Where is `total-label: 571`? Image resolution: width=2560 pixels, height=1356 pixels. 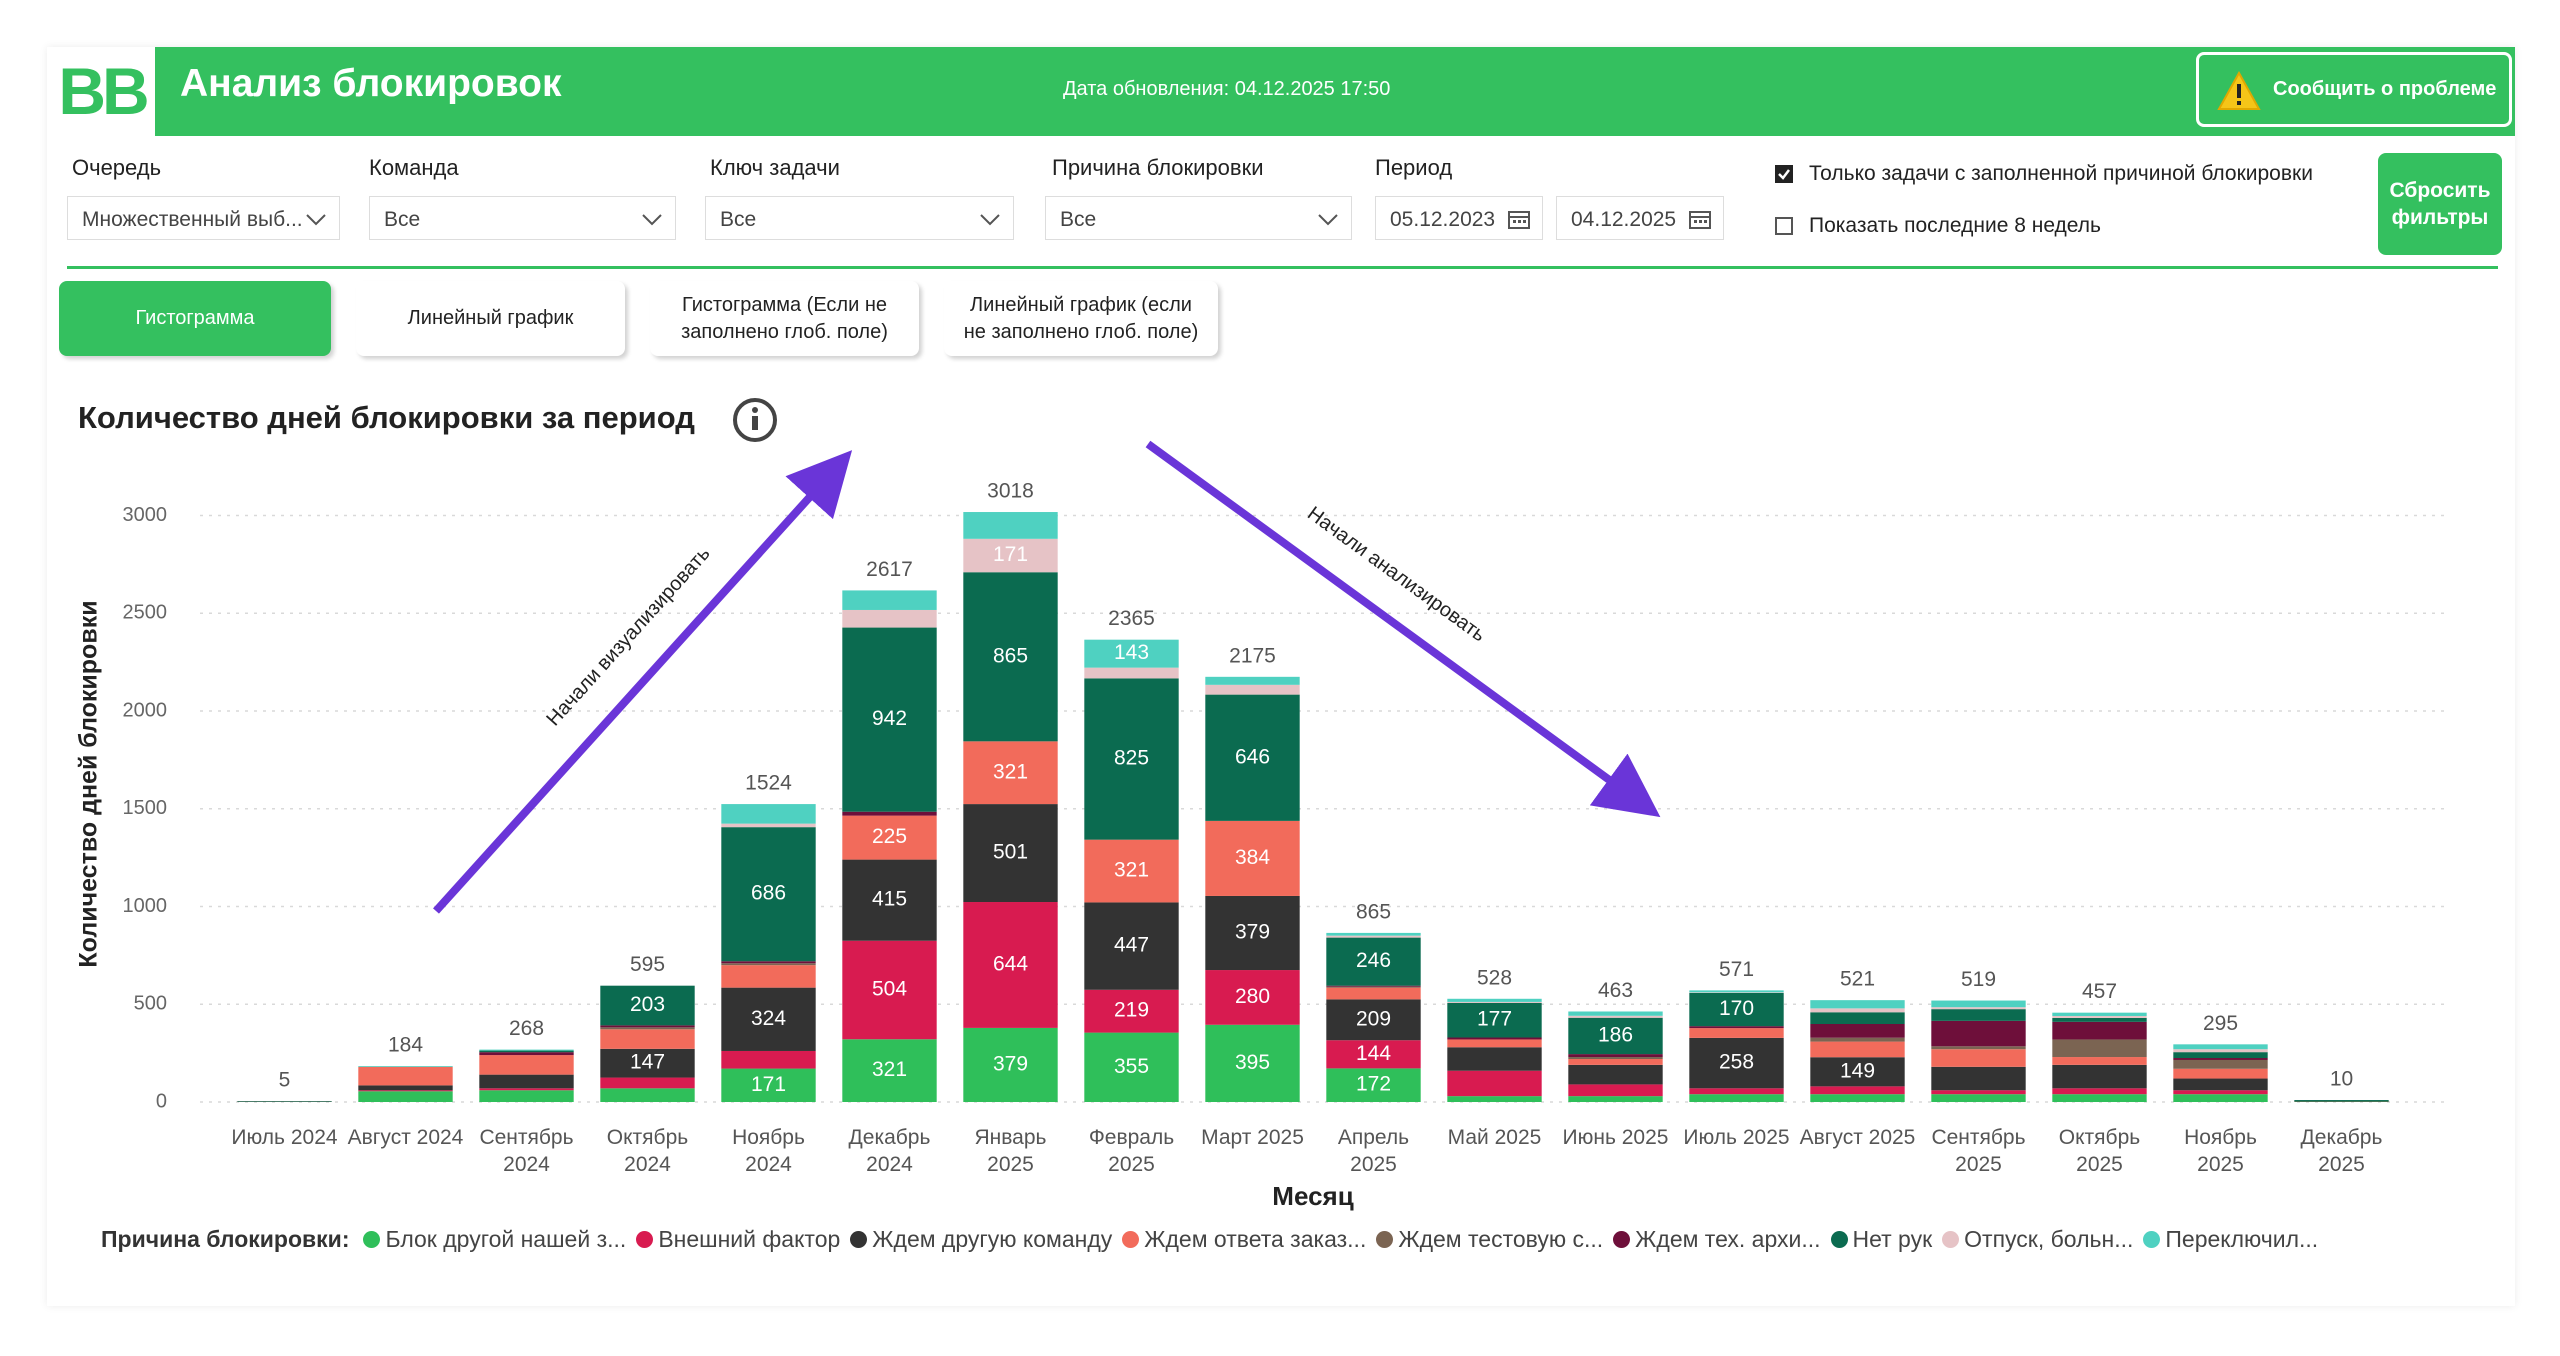 total-label: 571 is located at coordinates (1736, 969).